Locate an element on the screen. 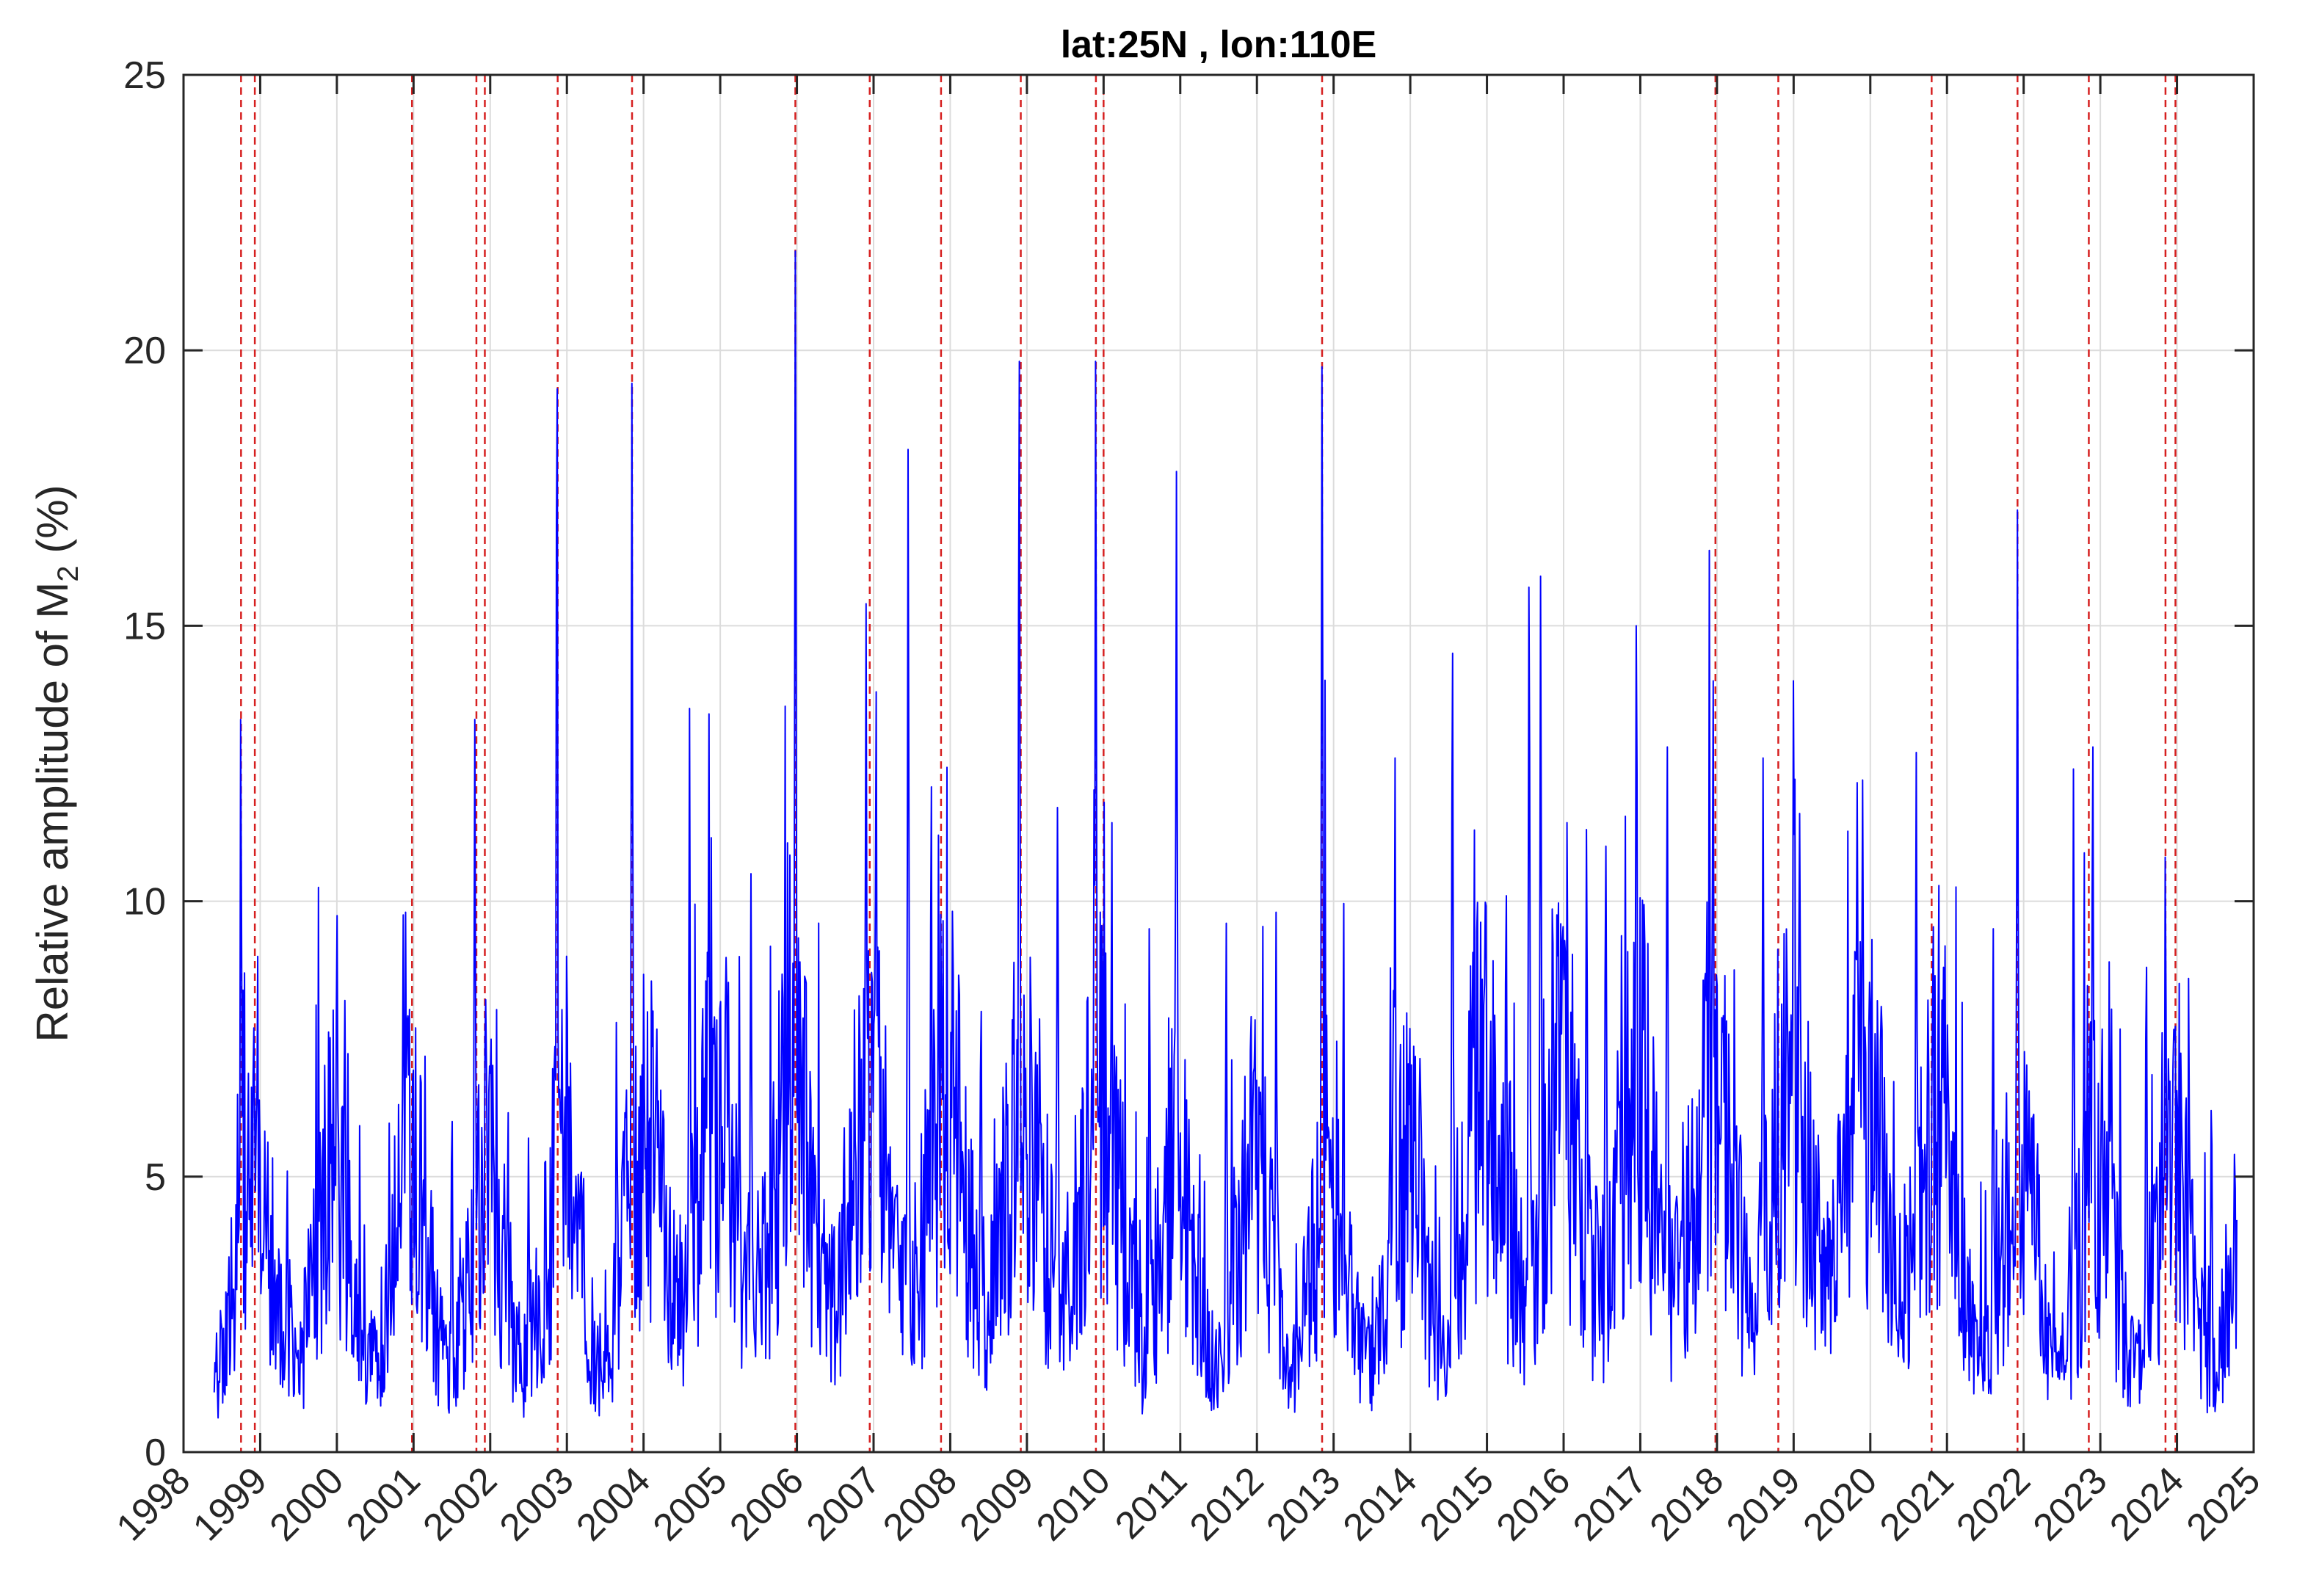 The image size is (2319, 1596). y-tick-label: 25 is located at coordinates (144, 75).